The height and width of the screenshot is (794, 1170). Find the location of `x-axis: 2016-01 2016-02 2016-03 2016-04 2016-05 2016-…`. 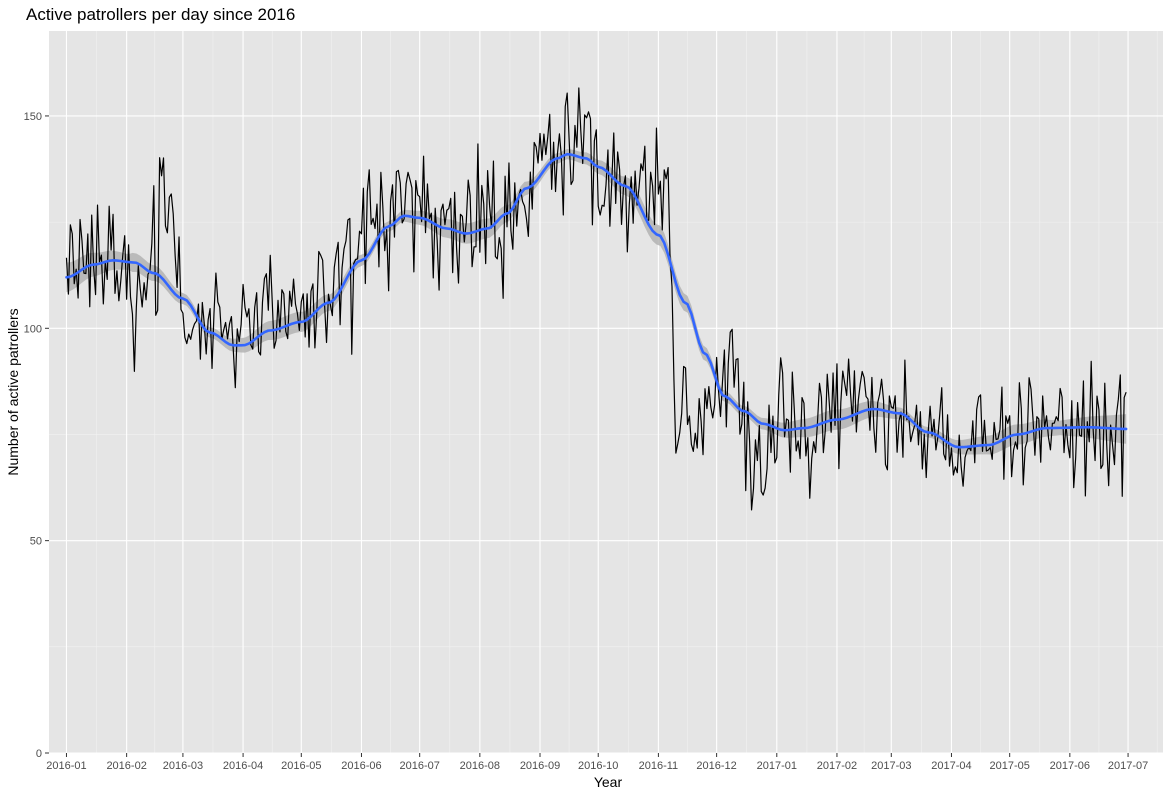

x-axis: 2016-01 2016-02 2016-03 2016-04 2016-05 2016-… is located at coordinates (597, 762).